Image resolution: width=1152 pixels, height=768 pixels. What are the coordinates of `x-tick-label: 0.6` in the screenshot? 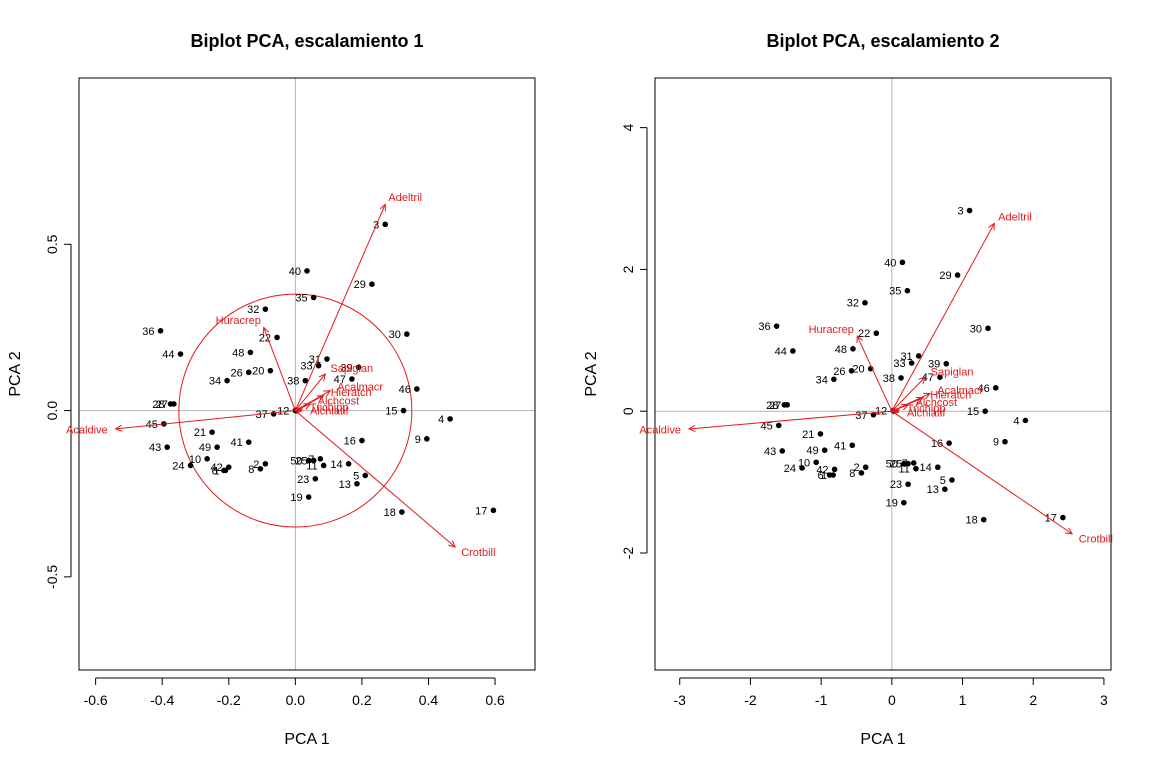 It's located at (495, 700).